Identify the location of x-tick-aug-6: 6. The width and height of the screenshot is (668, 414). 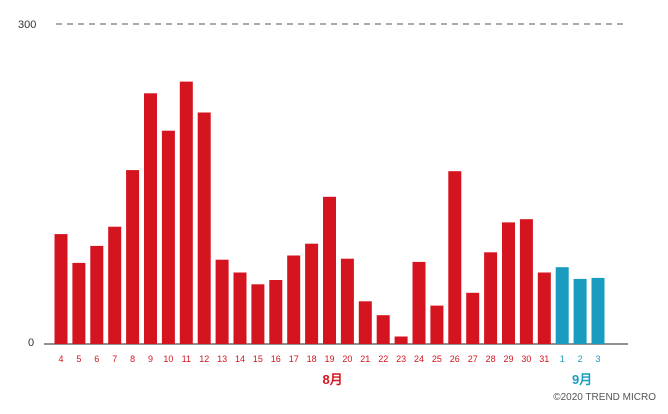
(96, 359).